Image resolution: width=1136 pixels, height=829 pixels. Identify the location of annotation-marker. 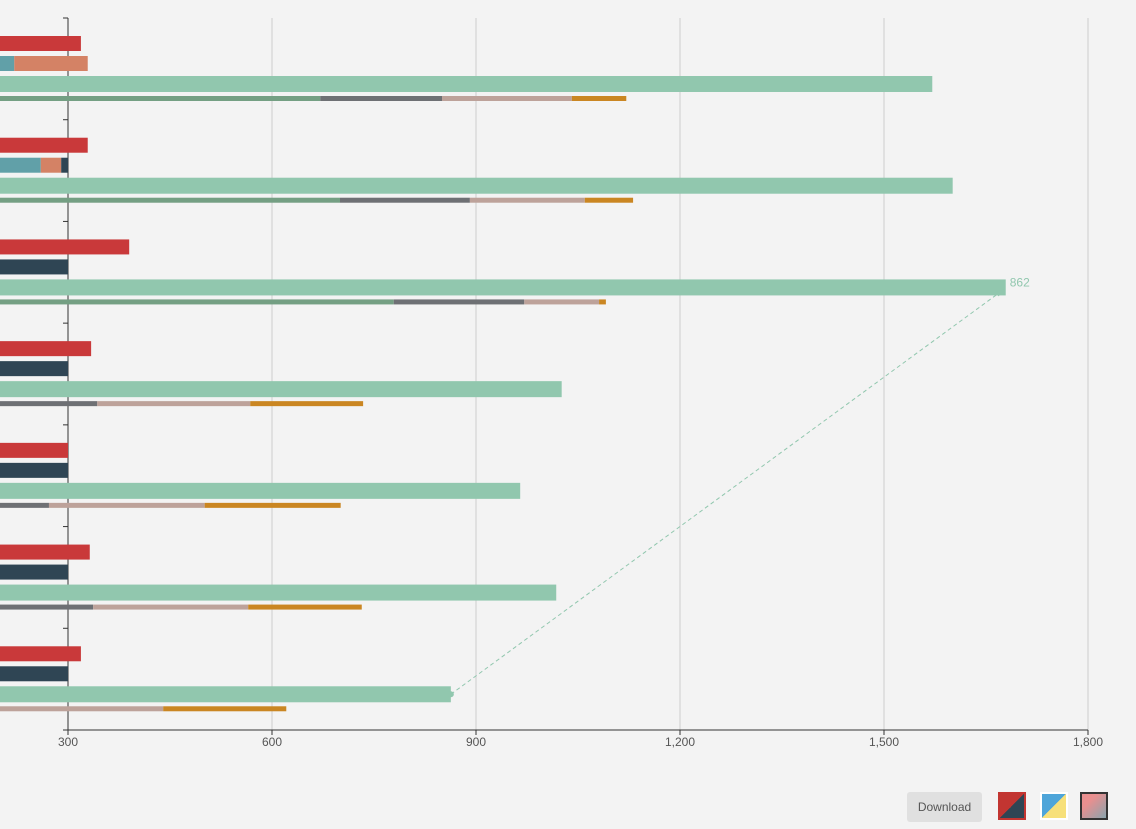
(450, 694).